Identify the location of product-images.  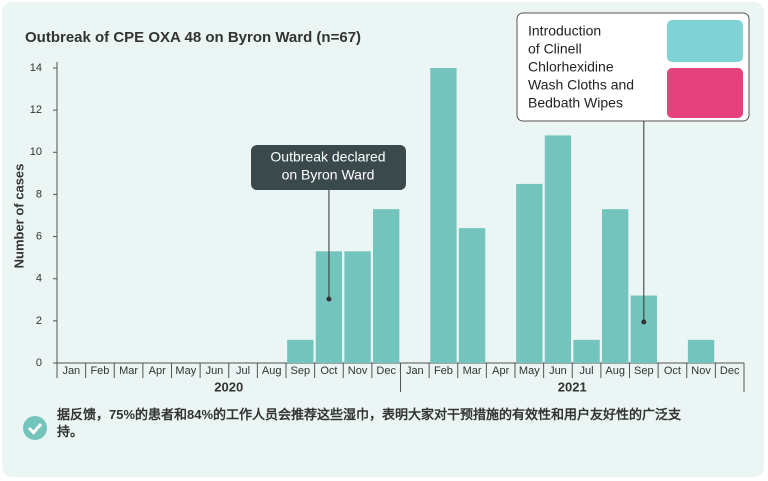
(705, 69).